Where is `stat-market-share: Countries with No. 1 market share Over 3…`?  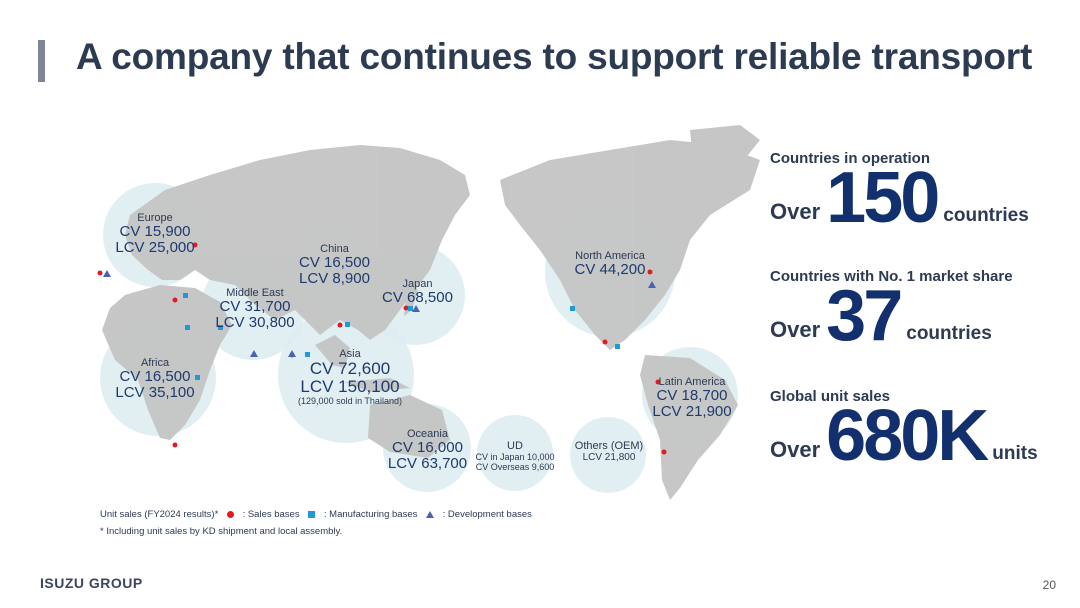 stat-market-share: Countries with No. 1 market share Over 3… is located at coordinates (915, 328).